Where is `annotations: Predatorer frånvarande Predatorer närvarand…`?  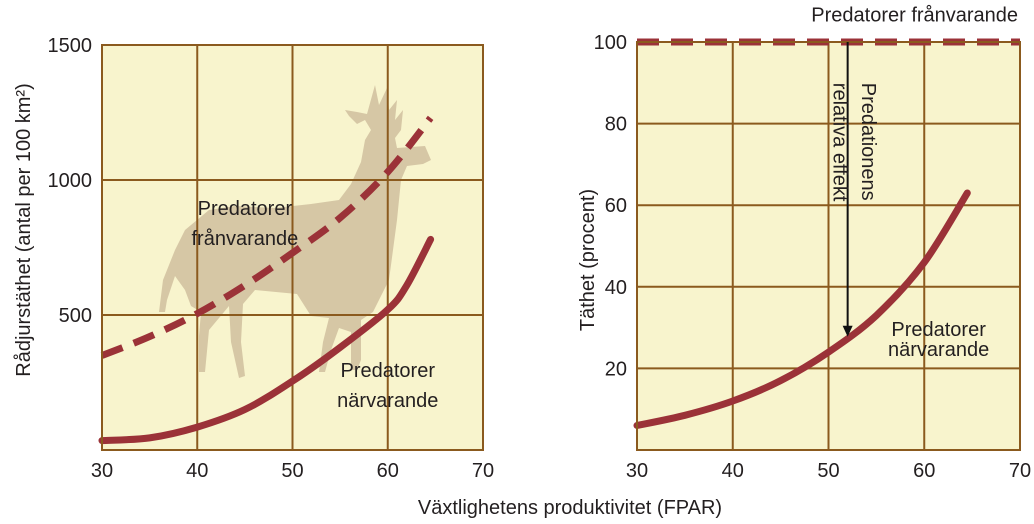 annotations: Predatorer frånvarande Predatorer närvarand… is located at coordinates (315, 305).